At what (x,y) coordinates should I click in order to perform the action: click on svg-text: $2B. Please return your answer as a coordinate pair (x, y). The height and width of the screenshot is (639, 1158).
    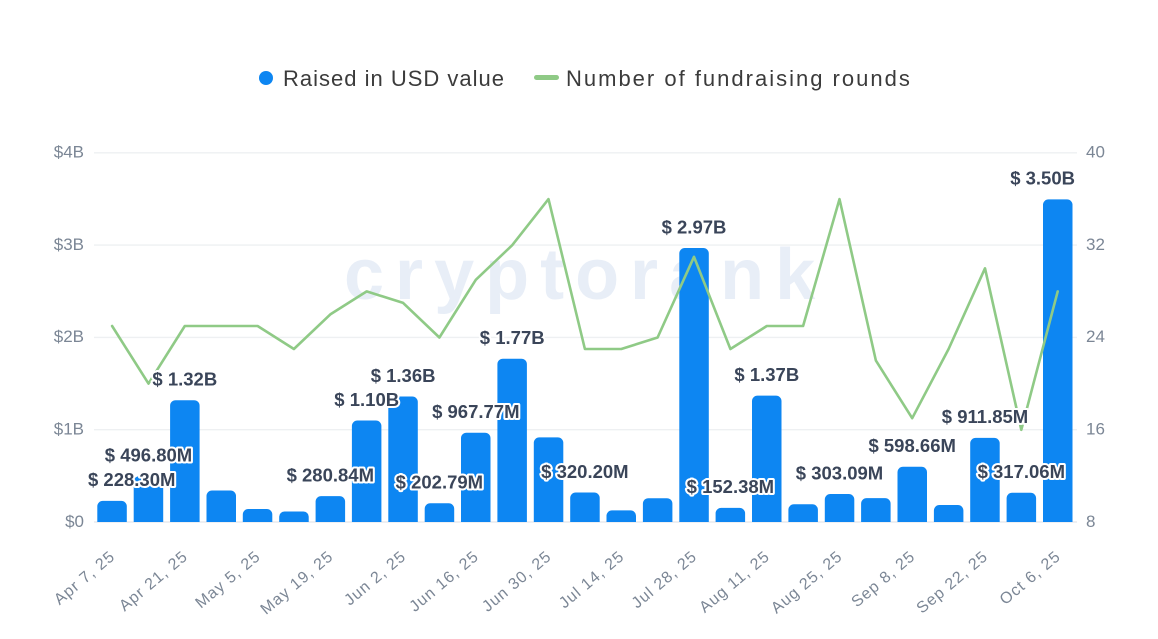
    Looking at the image, I should click on (69, 336).